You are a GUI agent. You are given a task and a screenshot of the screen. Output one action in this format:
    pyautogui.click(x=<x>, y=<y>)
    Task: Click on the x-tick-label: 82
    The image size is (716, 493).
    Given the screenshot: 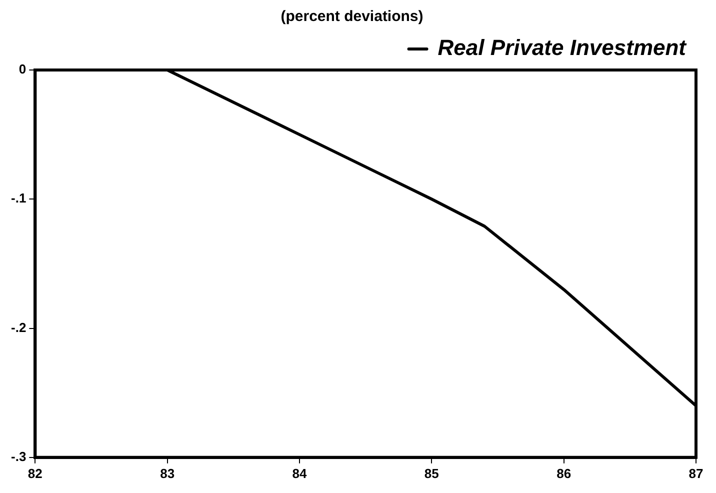 What is the action you would take?
    pyautogui.click(x=35, y=473)
    